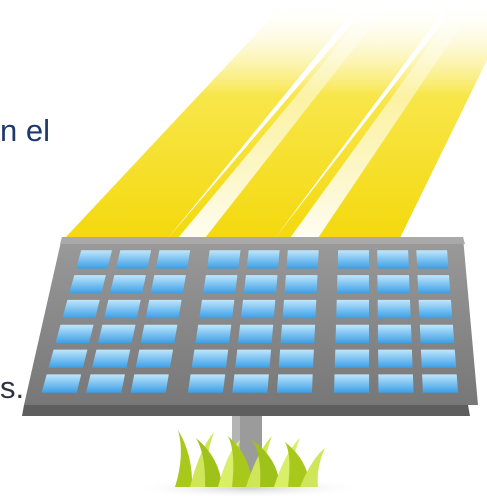 This screenshot has width=487, height=501. Describe the element at coordinates (25, 130) in the screenshot. I see `text-fragment-top: n el` at that location.